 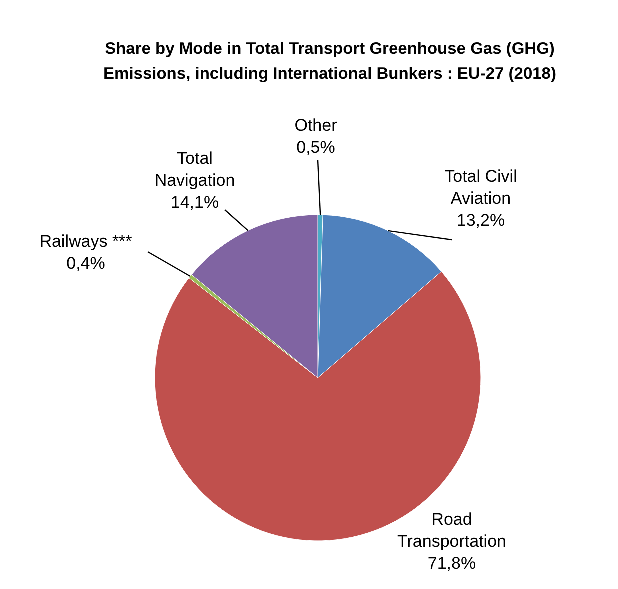 I want to click on data-label: 71,8%, so click(x=452, y=563).